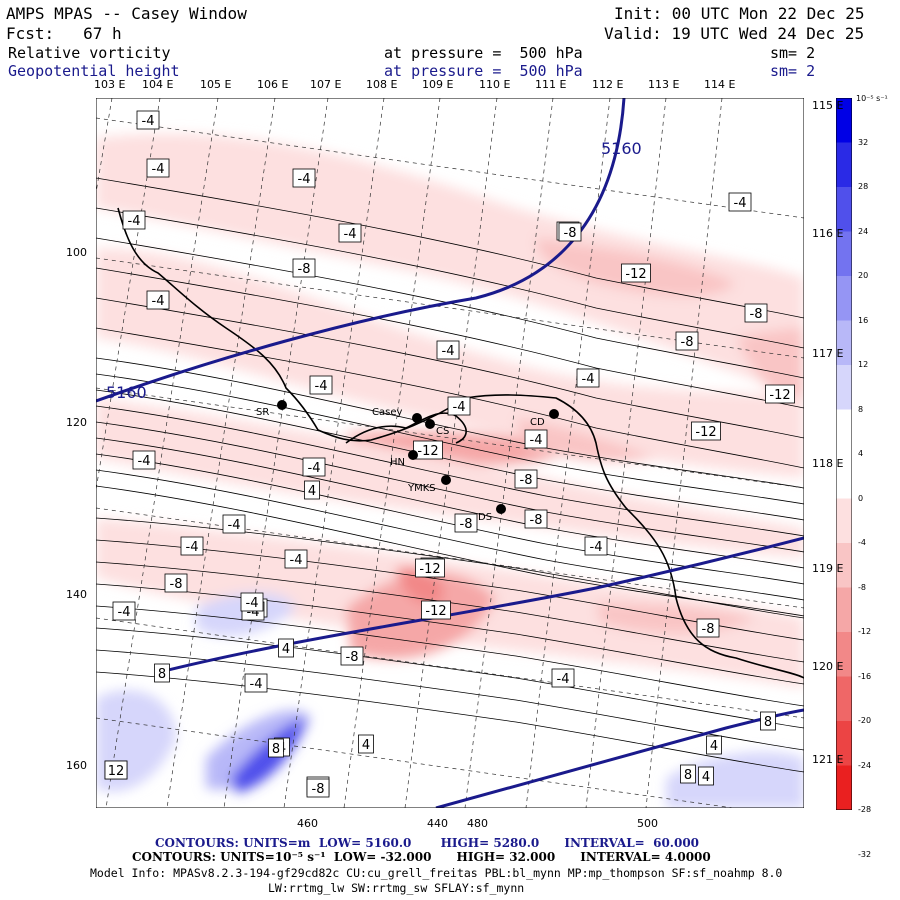 This screenshot has width=900, height=900. What do you see at coordinates (495, 84) in the screenshot?
I see `lon-label-top: 110 E` at bounding box center [495, 84].